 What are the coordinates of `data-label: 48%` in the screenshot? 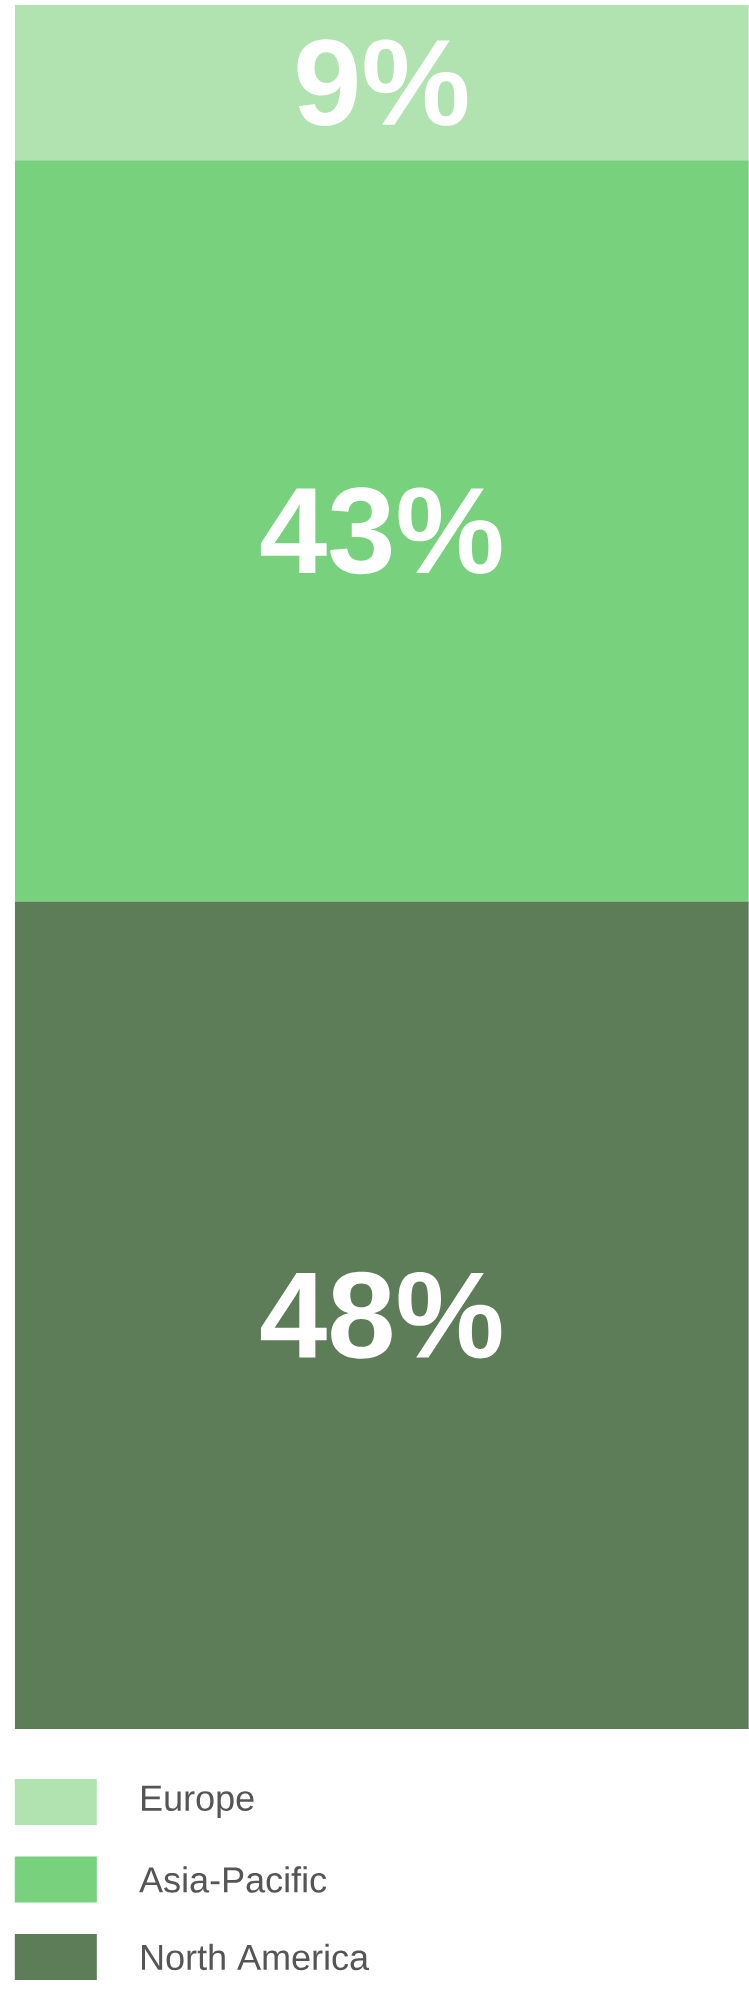 It's located at (381, 1315).